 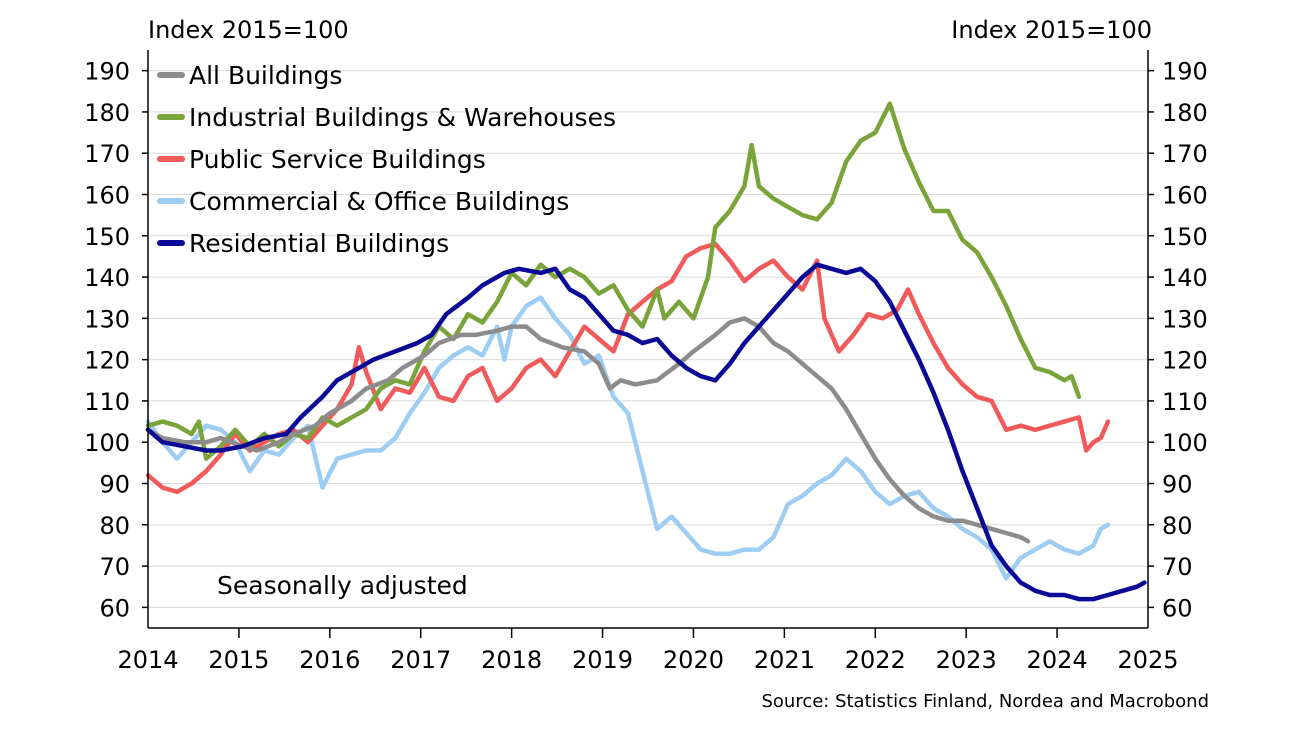 What do you see at coordinates (1185, 361) in the screenshot?
I see `y-right-tick-120: 120` at bounding box center [1185, 361].